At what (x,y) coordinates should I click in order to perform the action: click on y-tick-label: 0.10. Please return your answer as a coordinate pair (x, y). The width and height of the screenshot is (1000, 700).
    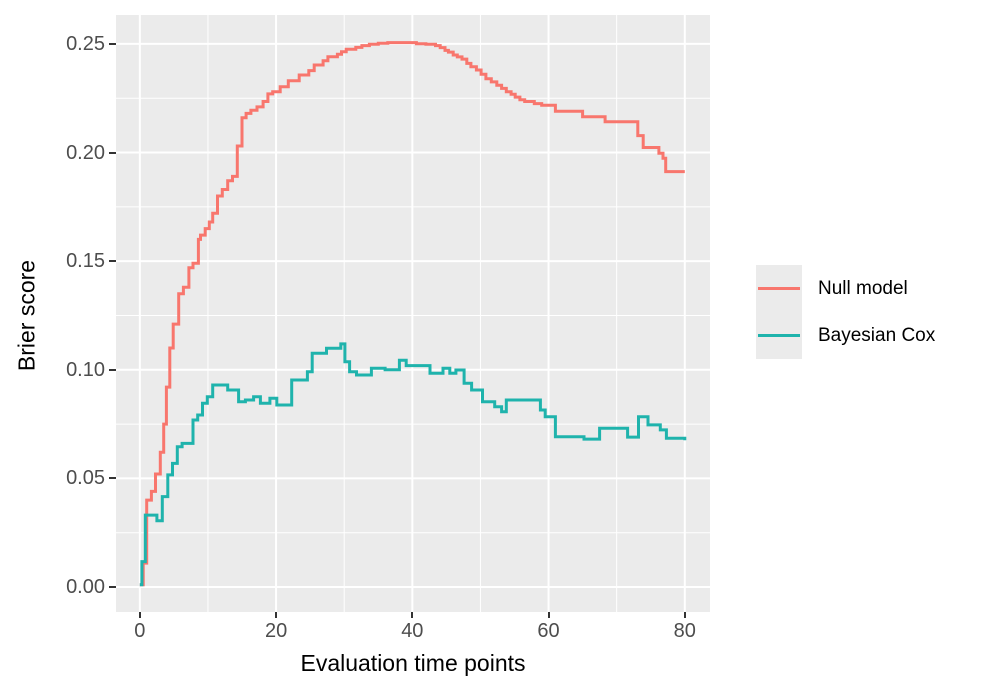
    Looking at the image, I should click on (85, 369).